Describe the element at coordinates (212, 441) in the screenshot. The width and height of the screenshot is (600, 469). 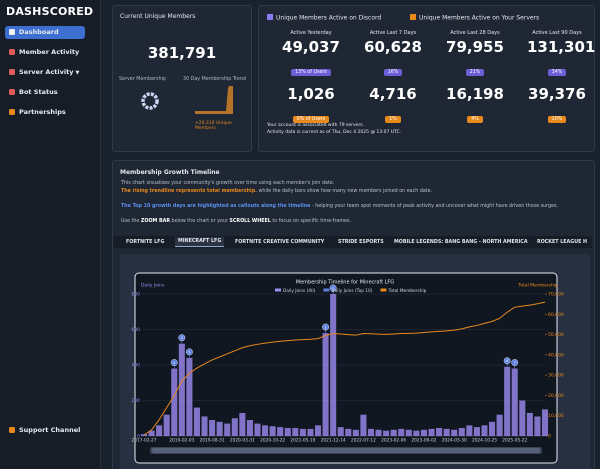
I see `x-tick-label: 2019-08-31` at that location.